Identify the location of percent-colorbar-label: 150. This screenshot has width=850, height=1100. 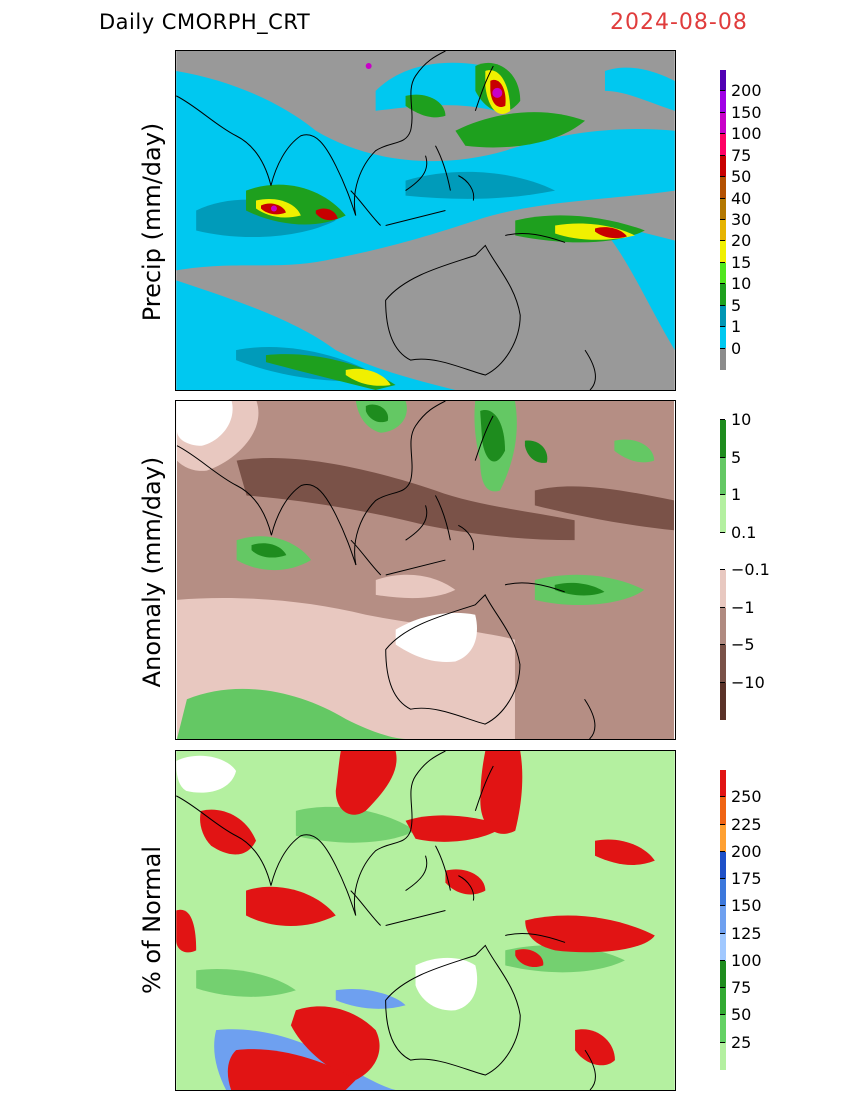
(741, 906).